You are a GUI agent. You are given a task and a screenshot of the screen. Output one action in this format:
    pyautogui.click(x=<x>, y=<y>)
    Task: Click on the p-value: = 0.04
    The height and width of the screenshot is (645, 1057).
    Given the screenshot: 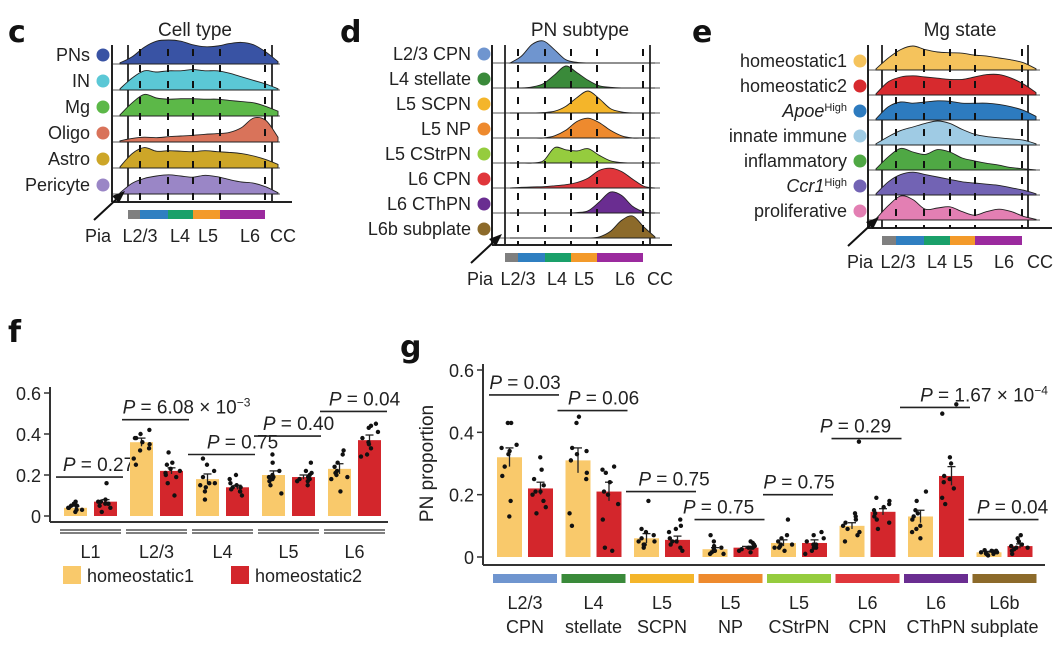 What is the action you would take?
    pyautogui.click(x=1019, y=508)
    